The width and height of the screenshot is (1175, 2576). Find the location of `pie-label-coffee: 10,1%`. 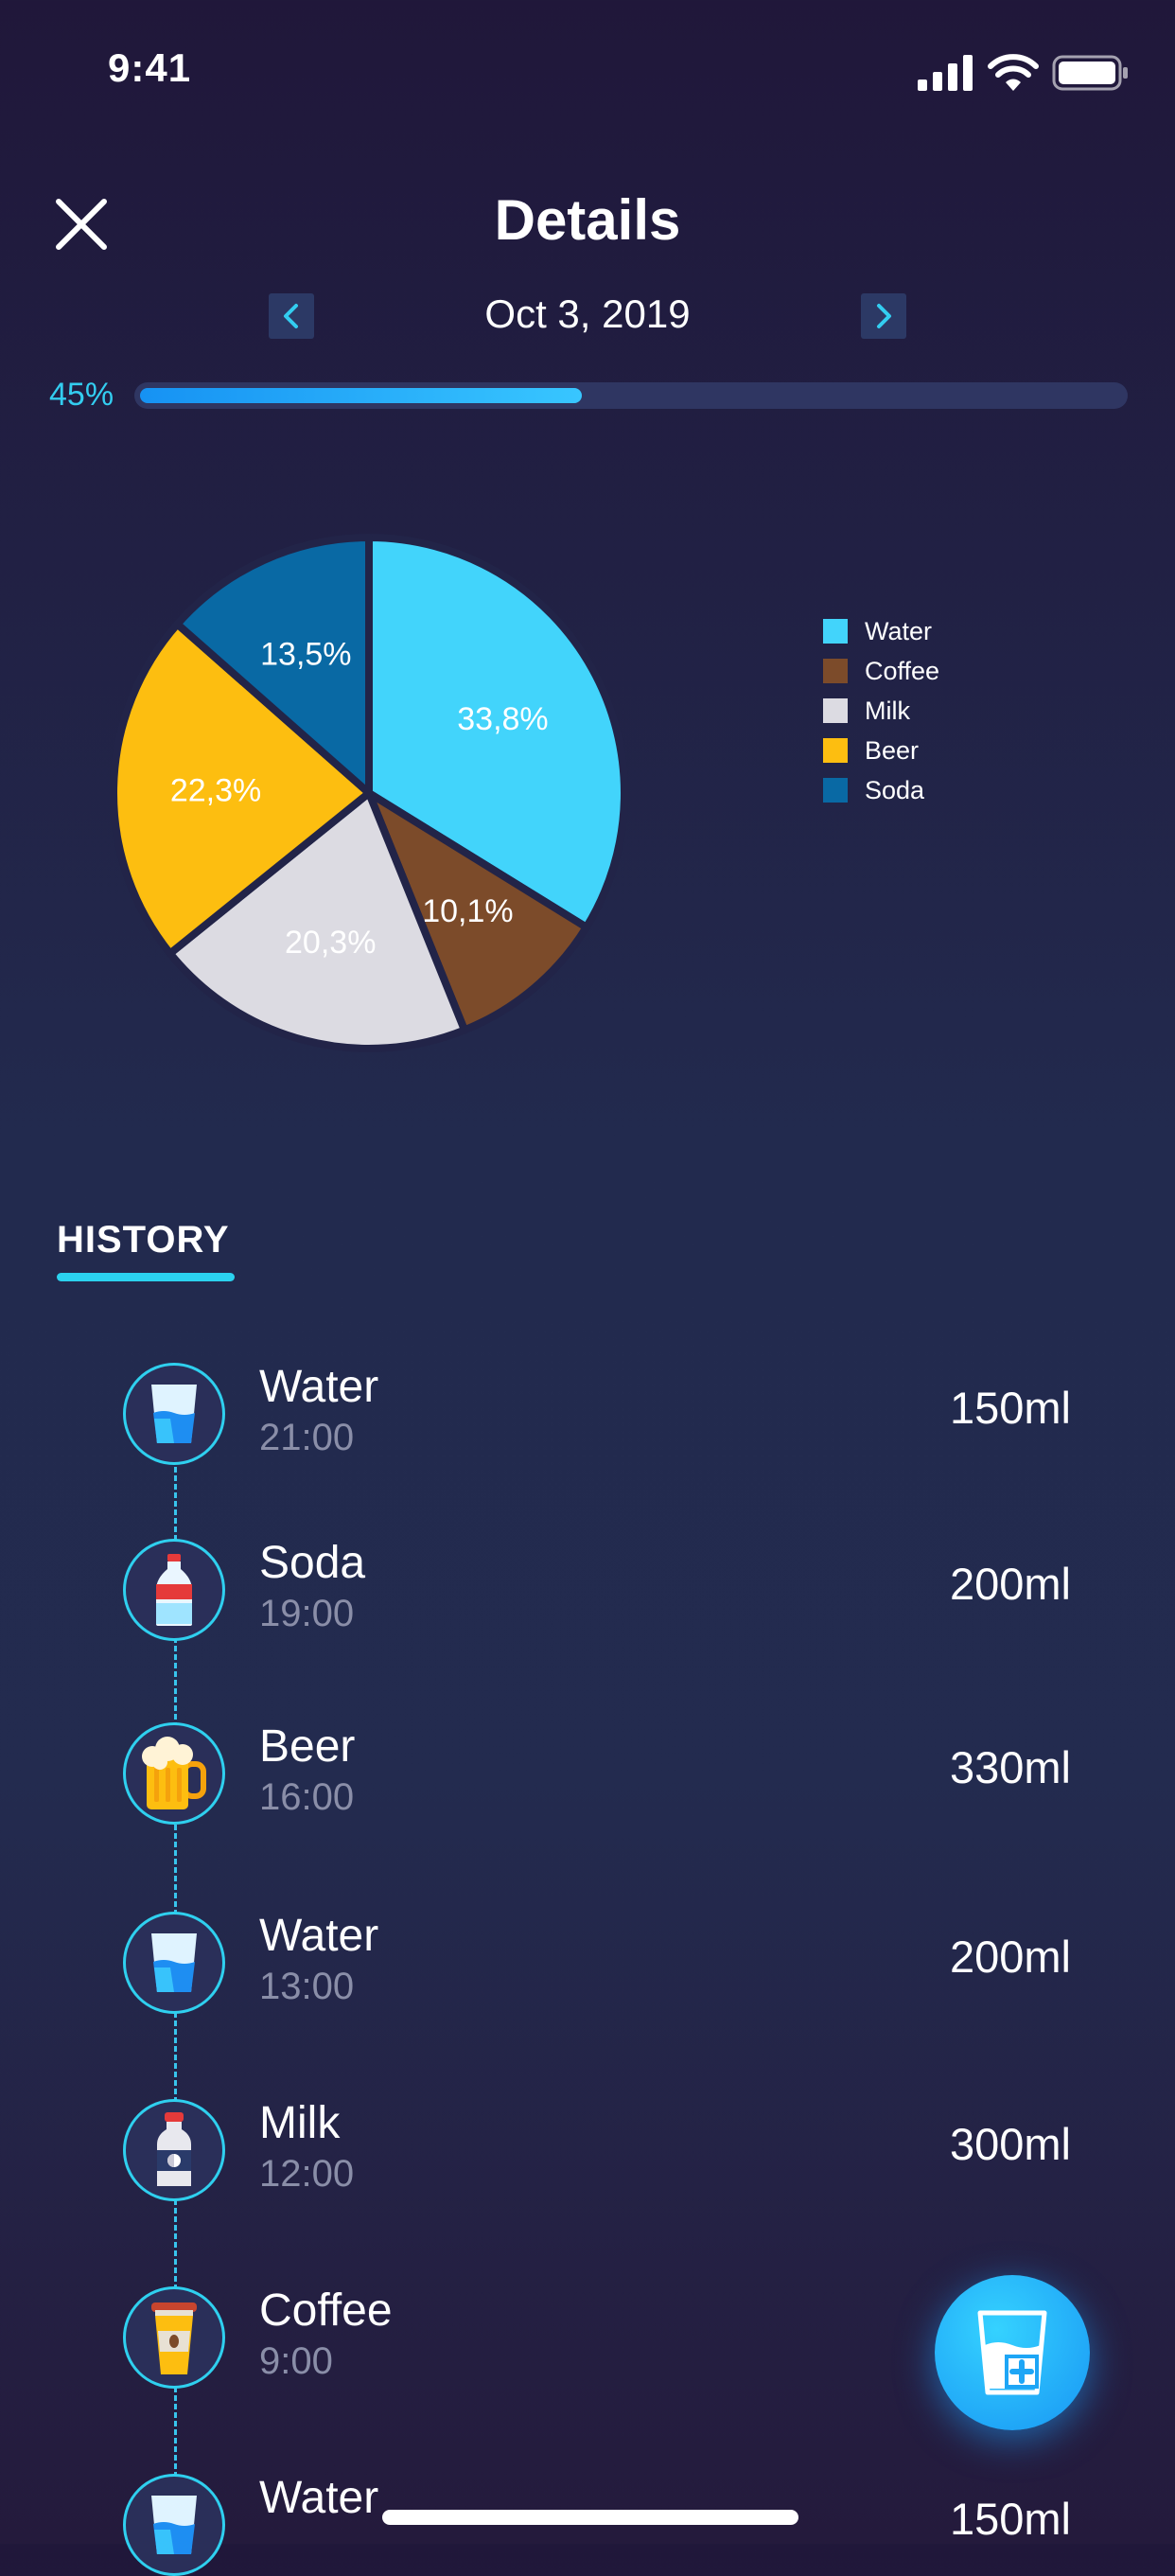

pie-label-coffee: 10,1% is located at coordinates (467, 911).